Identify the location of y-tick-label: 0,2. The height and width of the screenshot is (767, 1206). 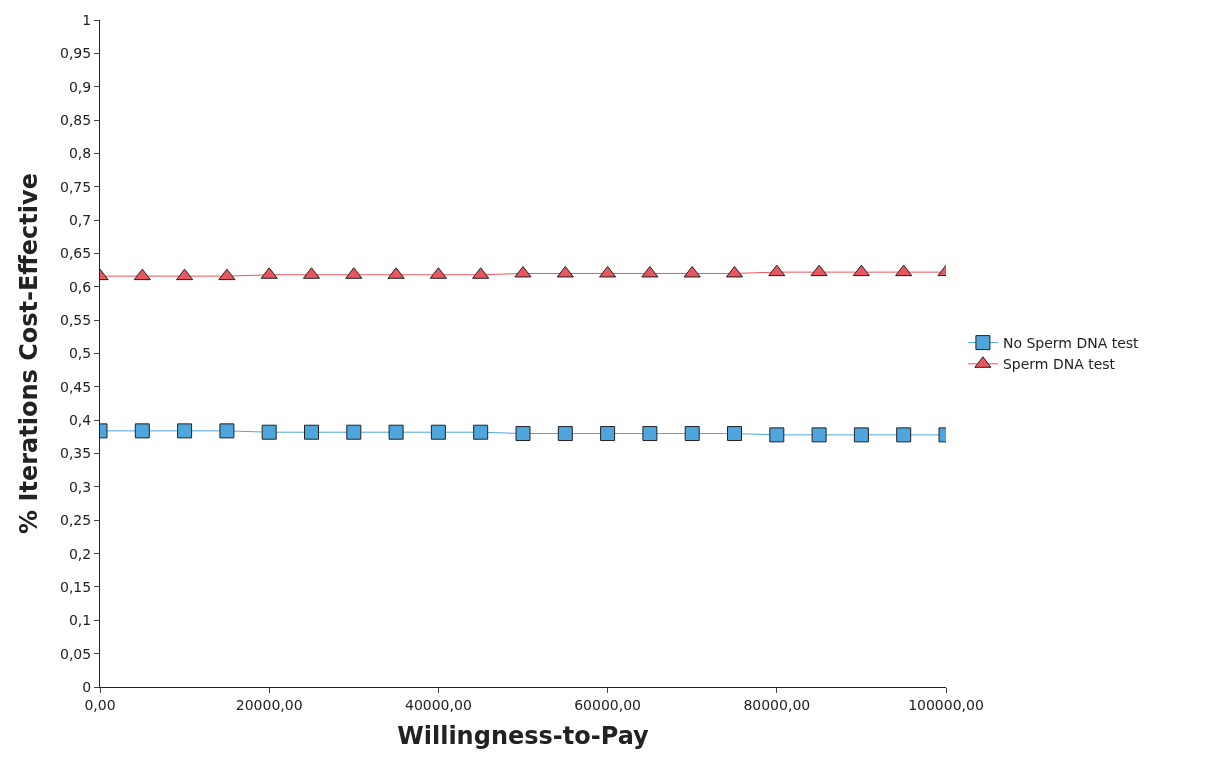
(80, 553).